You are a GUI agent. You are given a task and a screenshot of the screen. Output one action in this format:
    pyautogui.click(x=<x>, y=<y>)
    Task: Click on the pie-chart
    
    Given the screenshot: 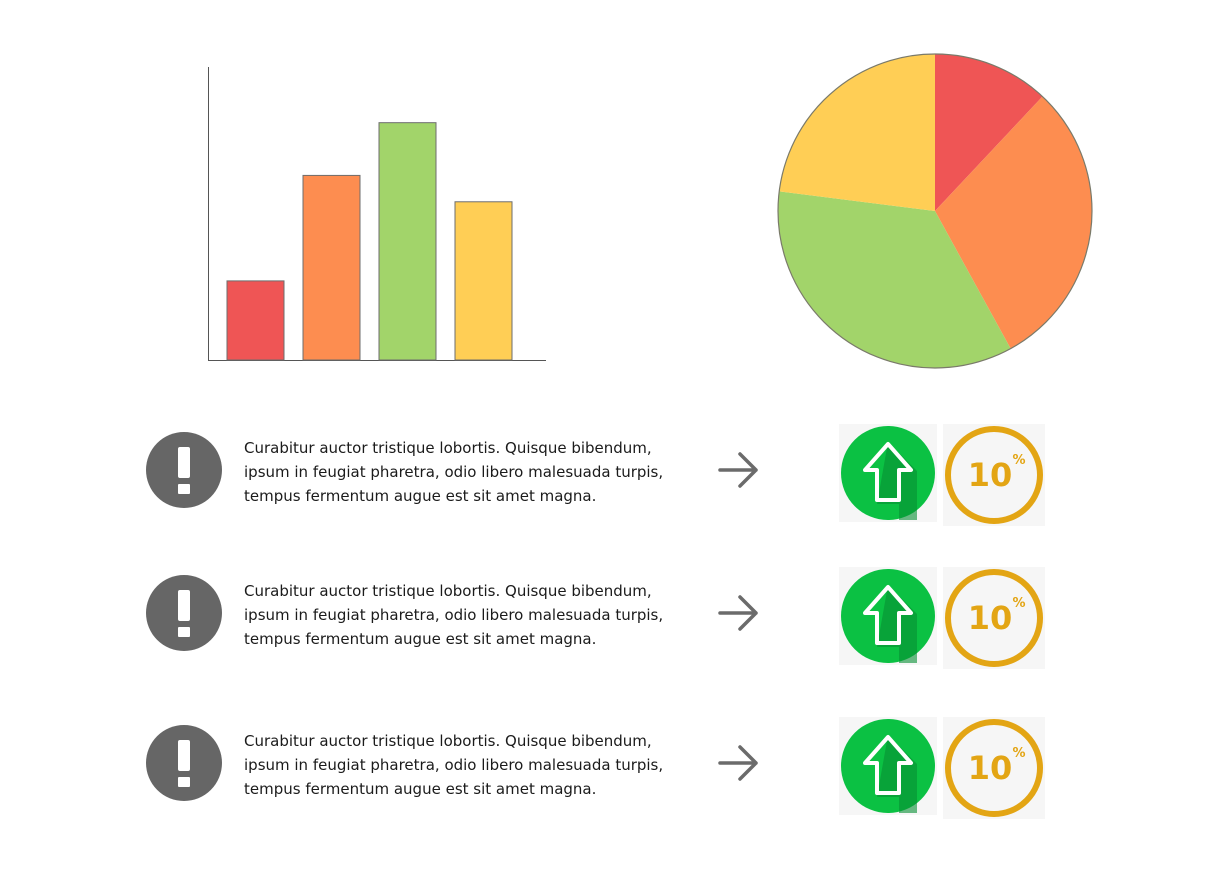 What is the action you would take?
    pyautogui.click(x=935, y=211)
    